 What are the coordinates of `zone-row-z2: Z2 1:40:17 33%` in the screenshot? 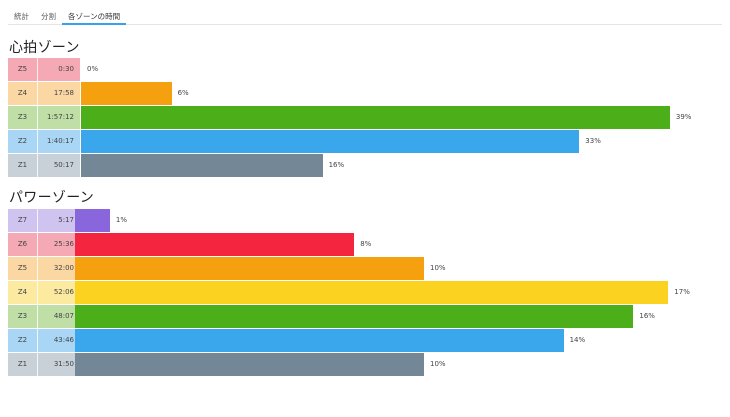 It's located at (364, 142).